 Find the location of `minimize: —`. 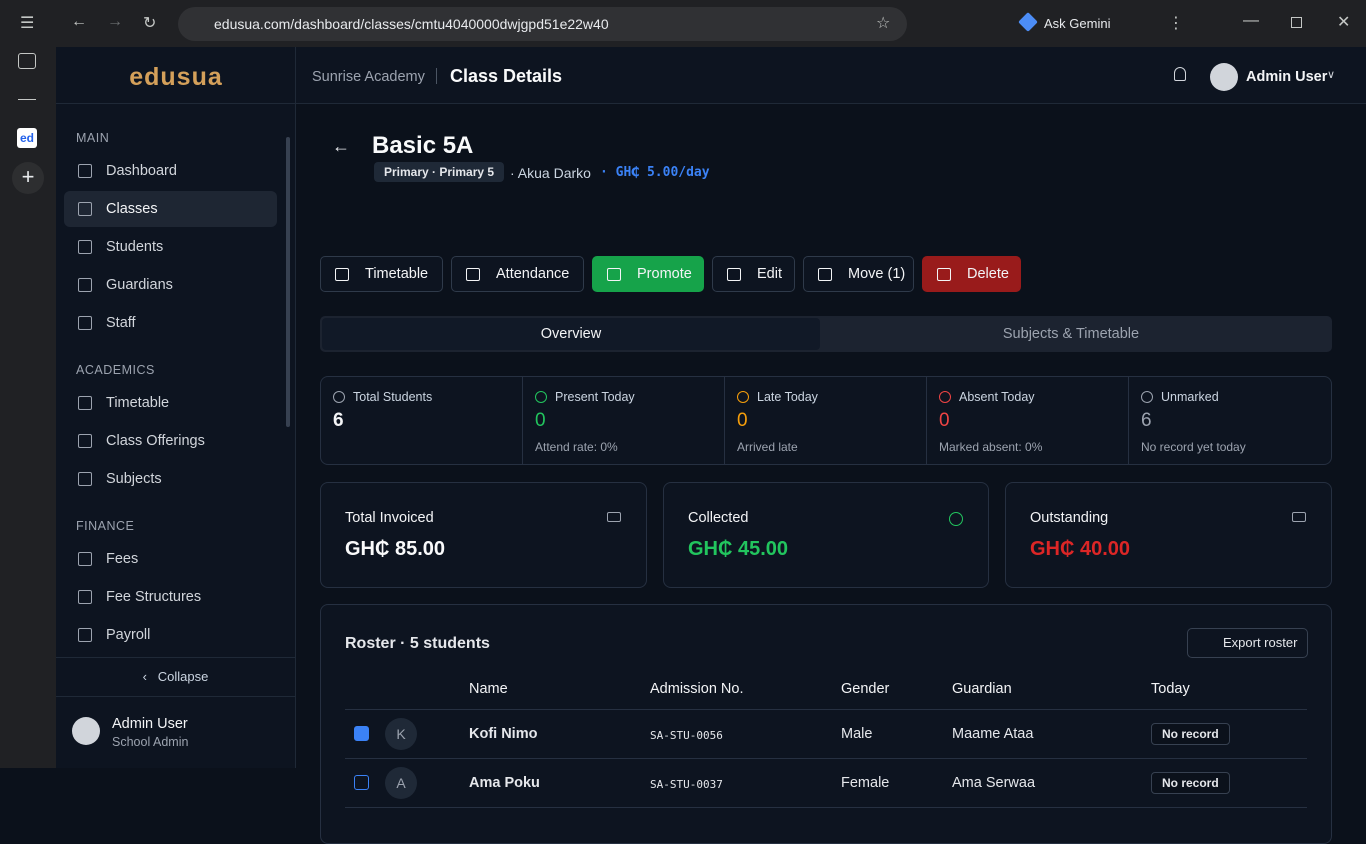

minimize: — is located at coordinates (1251, 20).